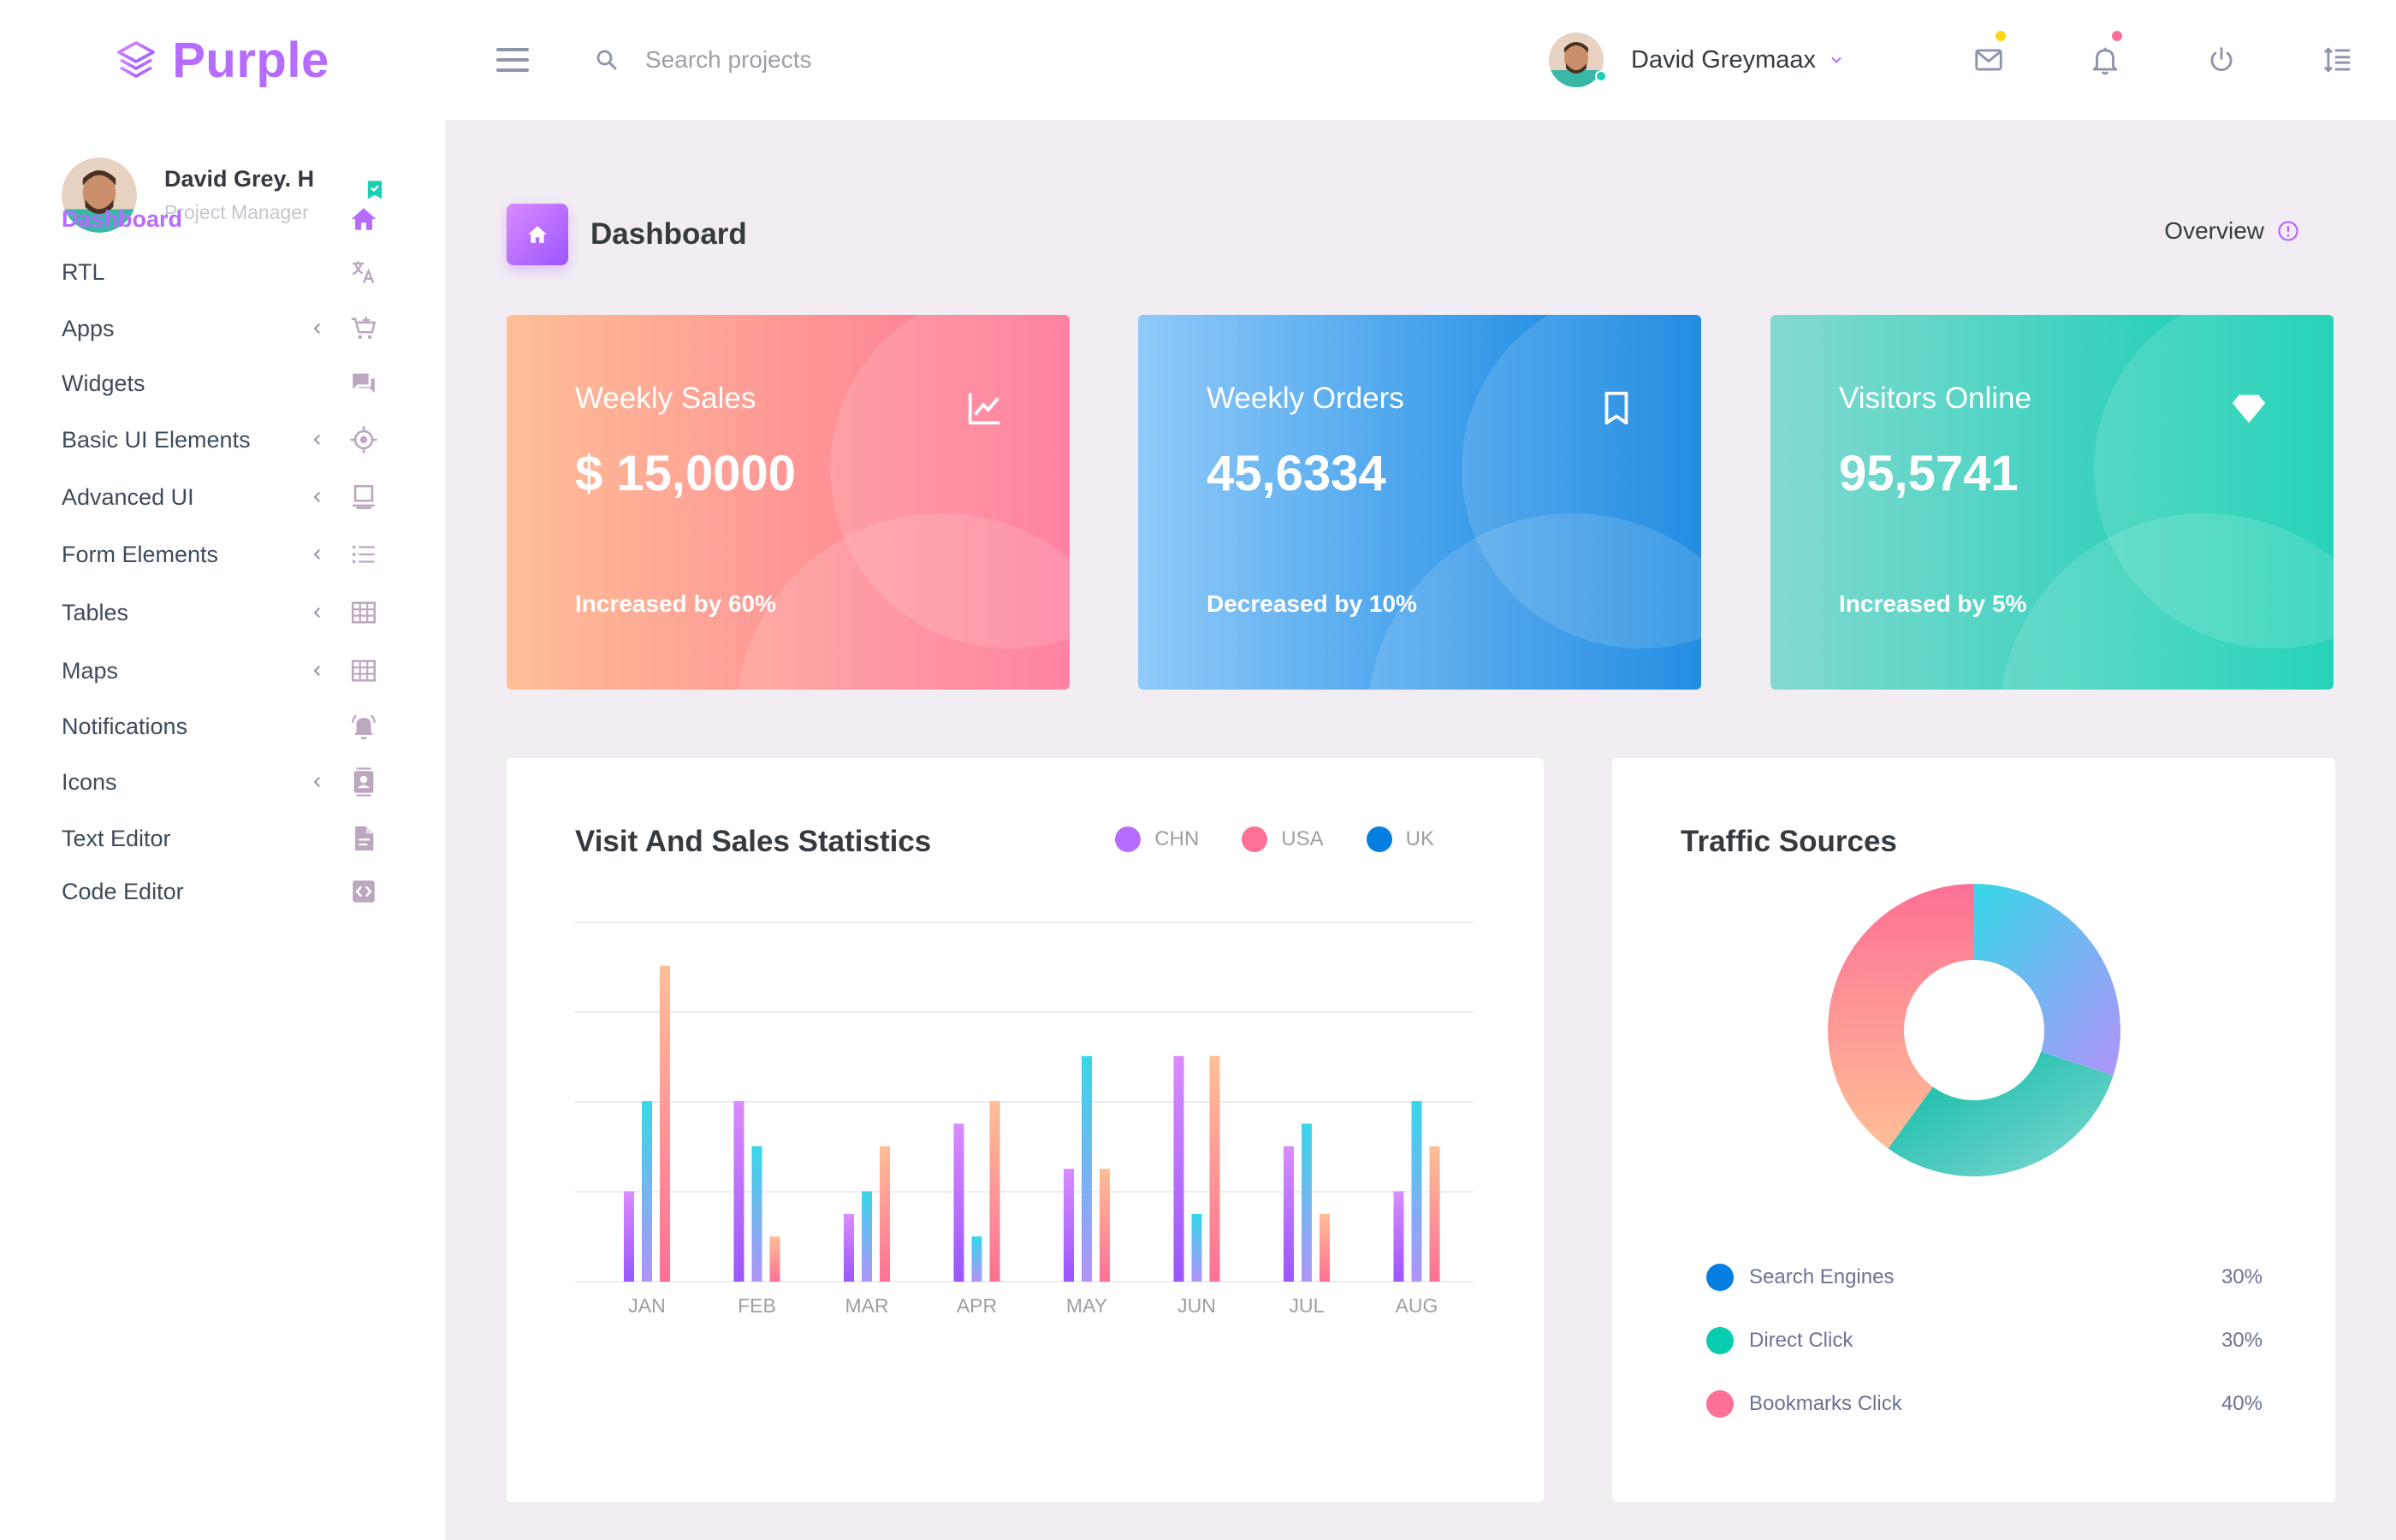 Image resolution: width=2396 pixels, height=1540 pixels. What do you see at coordinates (2242, 1276) in the screenshot?
I see `traffic-value: 30%` at bounding box center [2242, 1276].